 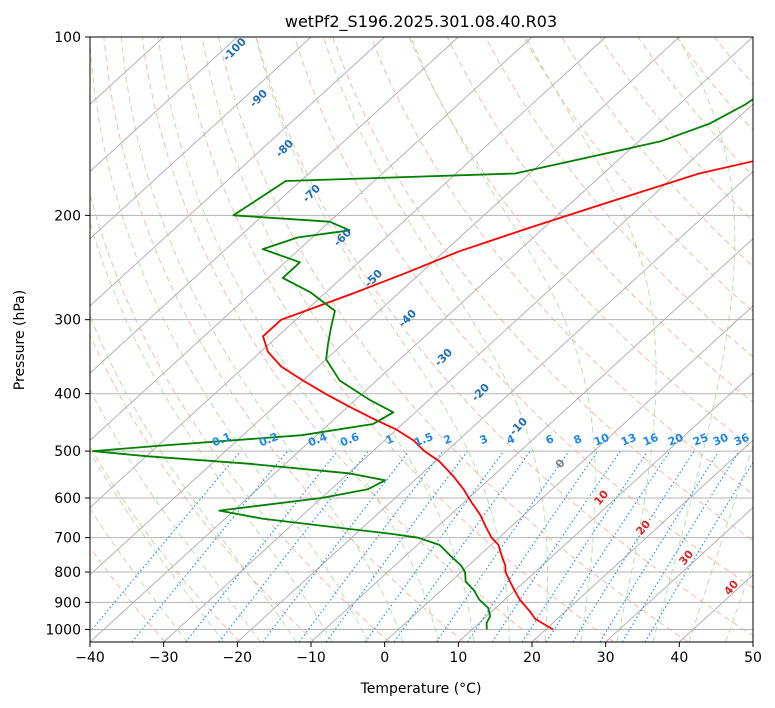 What do you see at coordinates (90, 658) in the screenshot?
I see `x-tick-label: −40` at bounding box center [90, 658].